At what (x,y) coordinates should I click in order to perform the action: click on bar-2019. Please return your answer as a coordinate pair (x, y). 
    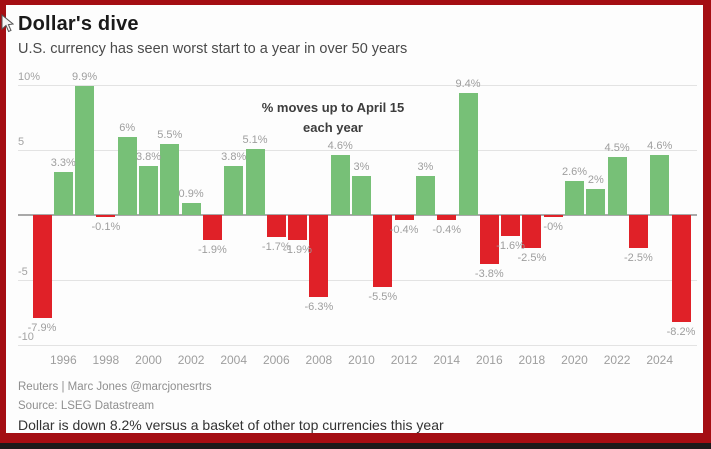
    Looking at the image, I should click on (553, 216).